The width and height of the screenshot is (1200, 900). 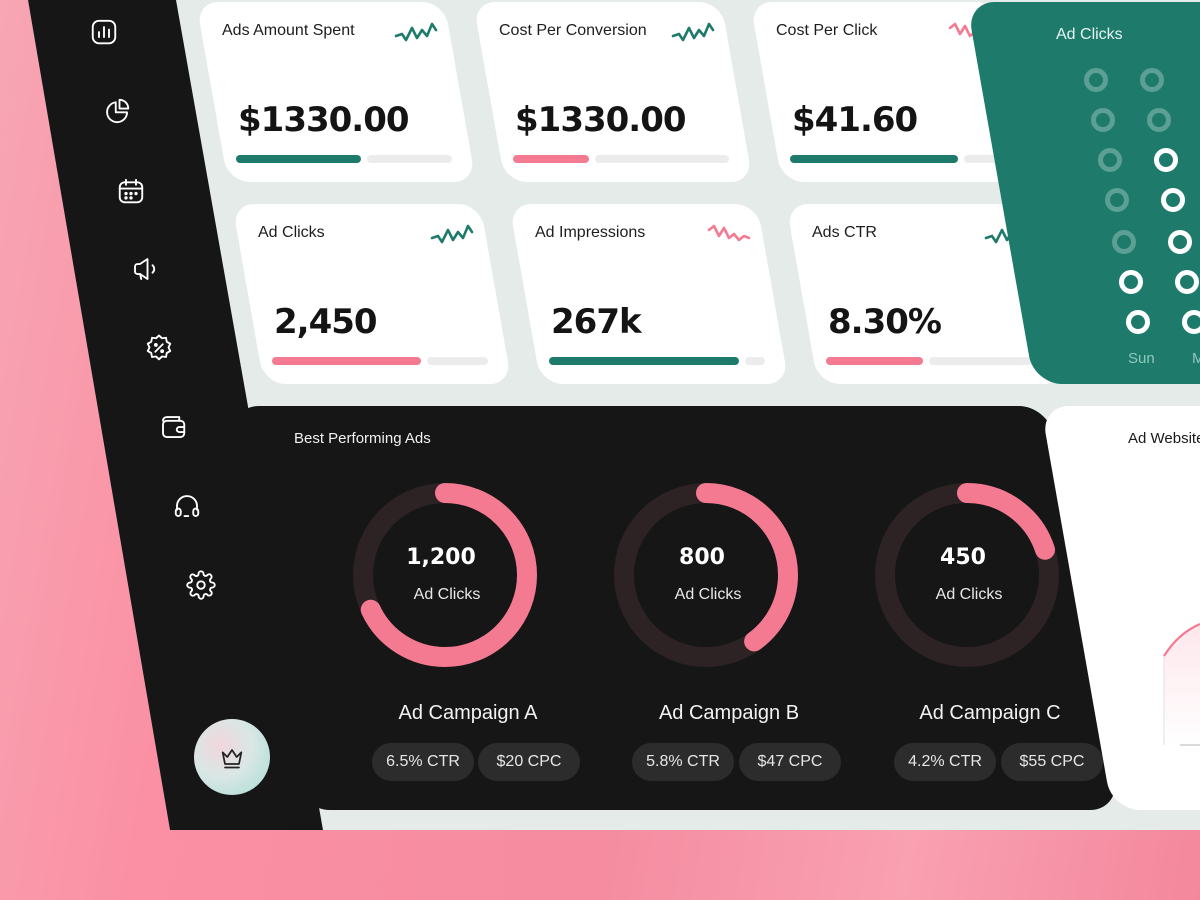 I want to click on panel-title: Ad Clicks, so click(x=1089, y=34).